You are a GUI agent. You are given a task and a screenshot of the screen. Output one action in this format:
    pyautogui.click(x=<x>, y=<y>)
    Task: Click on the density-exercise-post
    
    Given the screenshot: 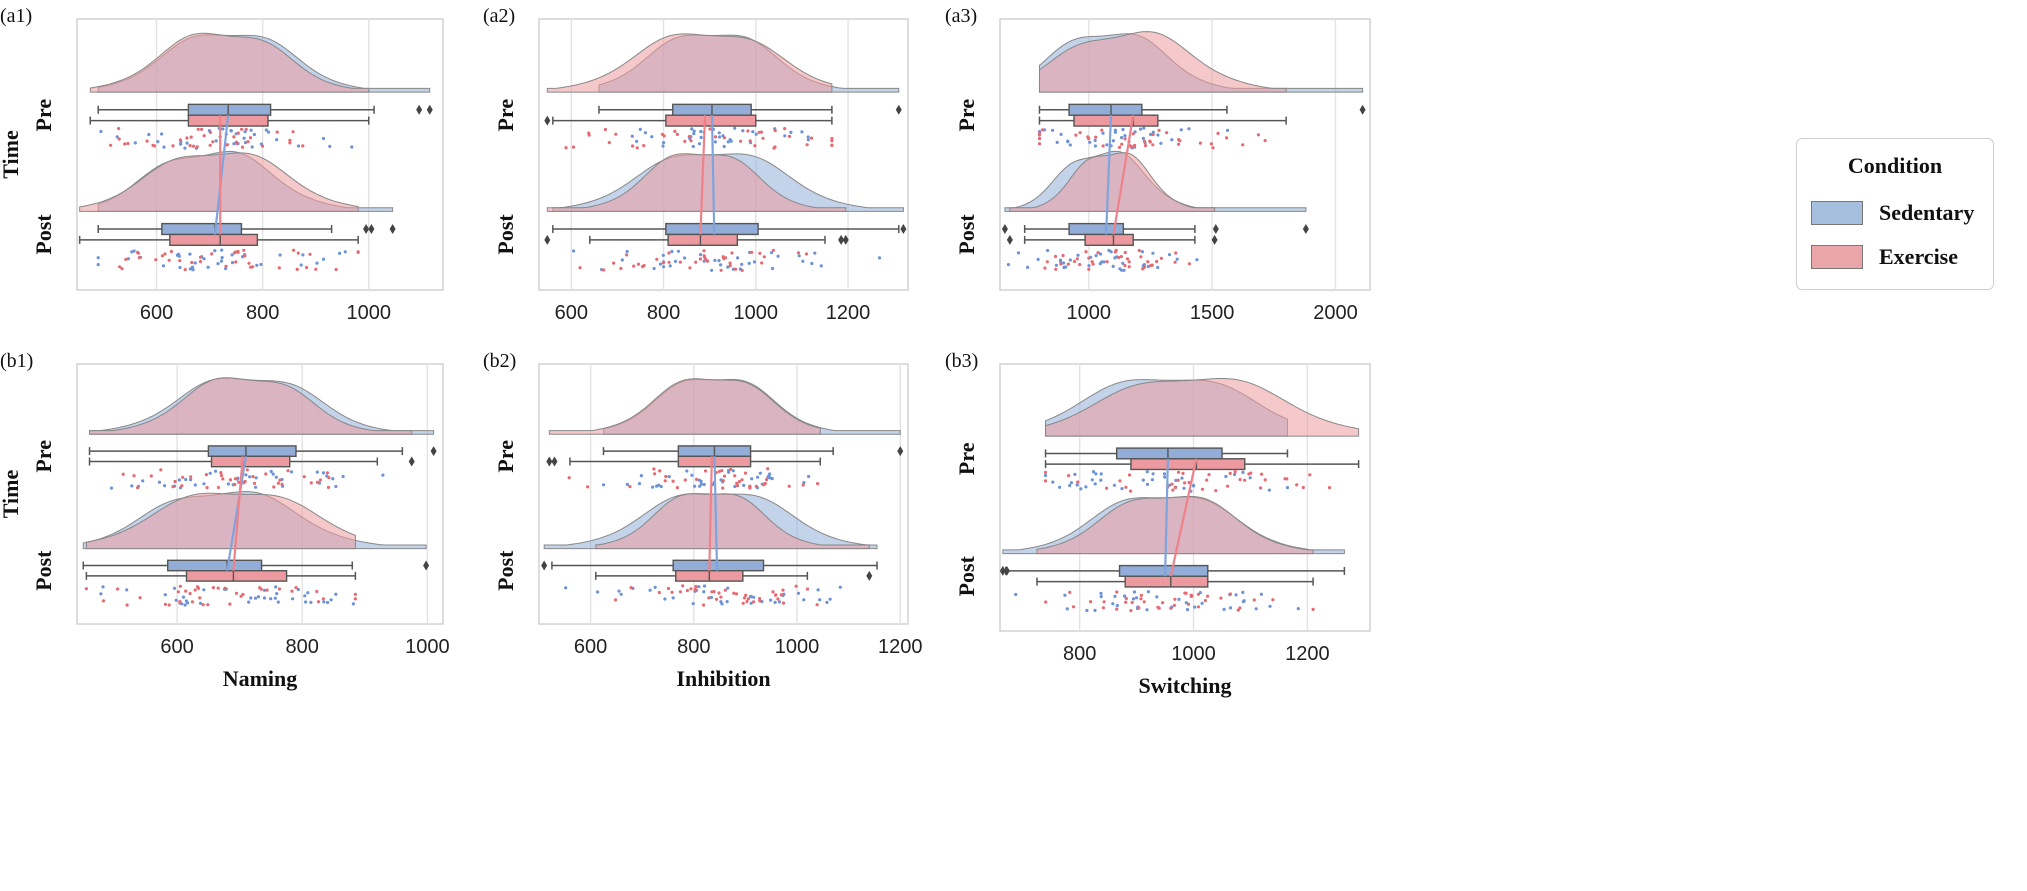 What is the action you would take?
    pyautogui.click(x=1175, y=525)
    